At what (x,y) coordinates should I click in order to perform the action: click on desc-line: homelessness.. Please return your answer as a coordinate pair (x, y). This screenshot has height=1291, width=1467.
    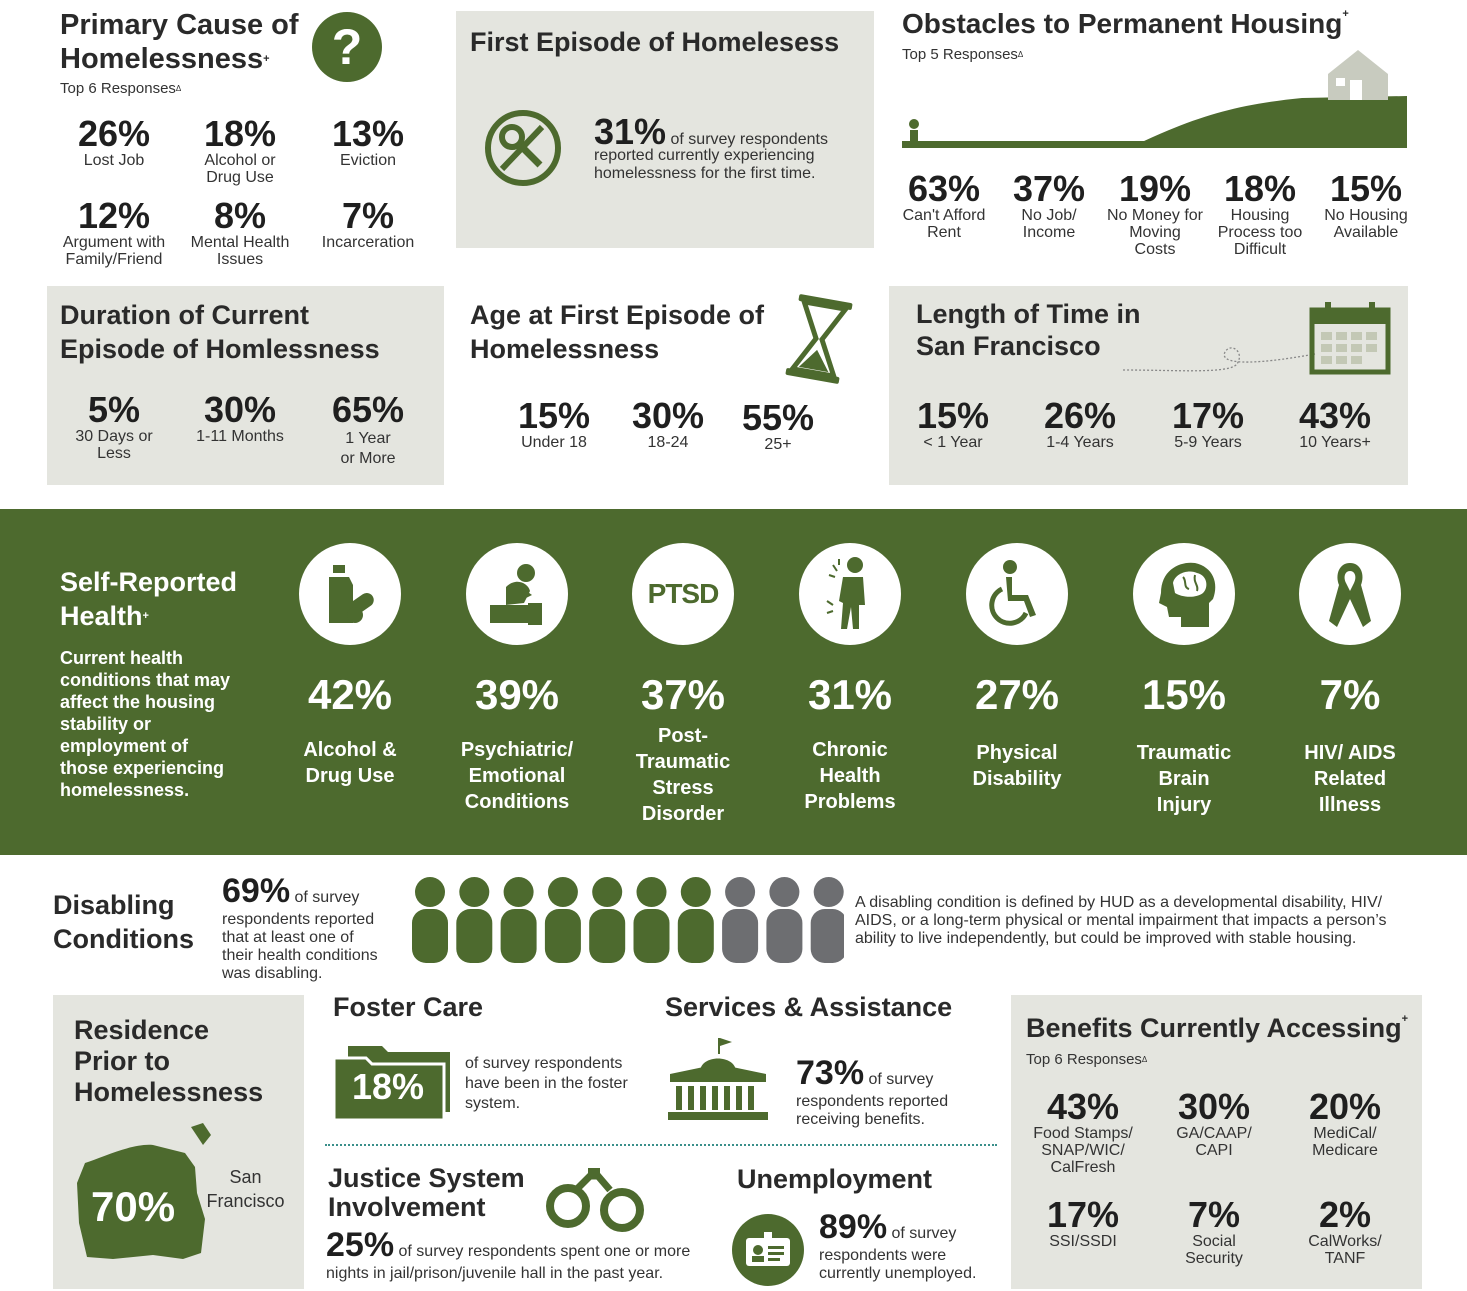
    Looking at the image, I should click on (125, 790).